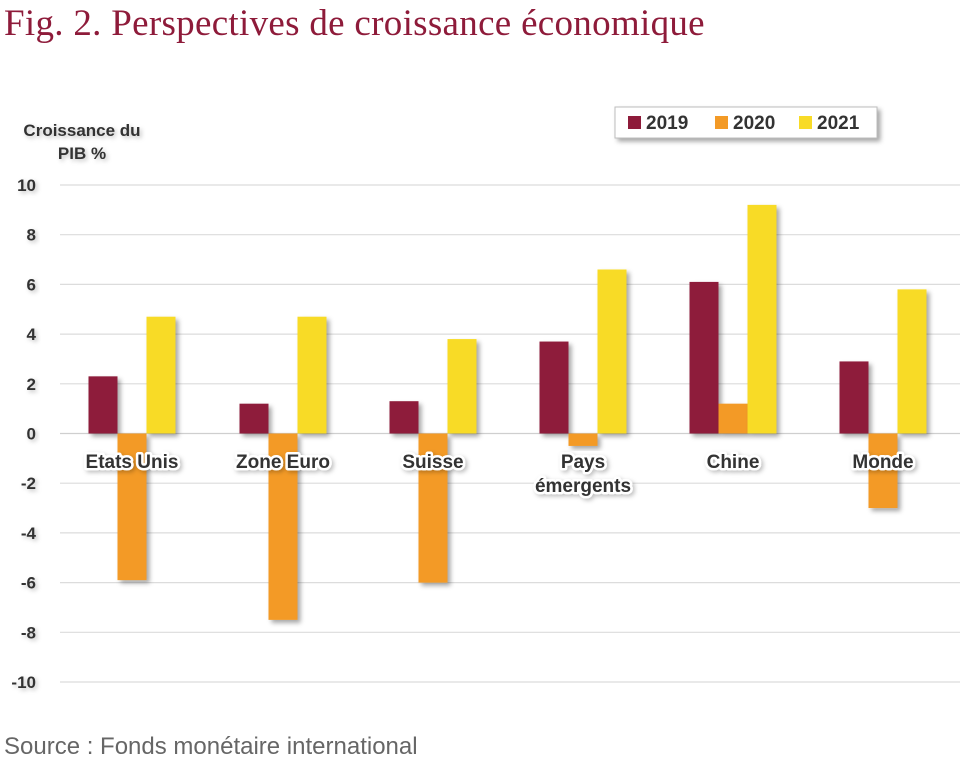 The width and height of the screenshot is (962, 781). What do you see at coordinates (211, 746) in the screenshot?
I see `source-note: Source : Fonds monétaire international` at bounding box center [211, 746].